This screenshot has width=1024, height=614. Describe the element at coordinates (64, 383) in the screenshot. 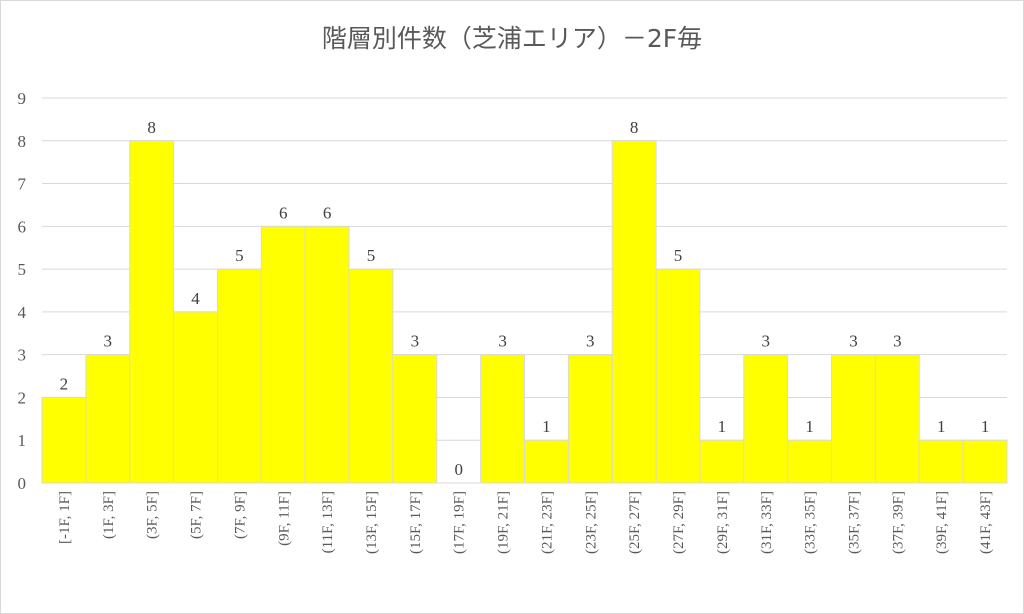

I see `data-label: 2` at that location.